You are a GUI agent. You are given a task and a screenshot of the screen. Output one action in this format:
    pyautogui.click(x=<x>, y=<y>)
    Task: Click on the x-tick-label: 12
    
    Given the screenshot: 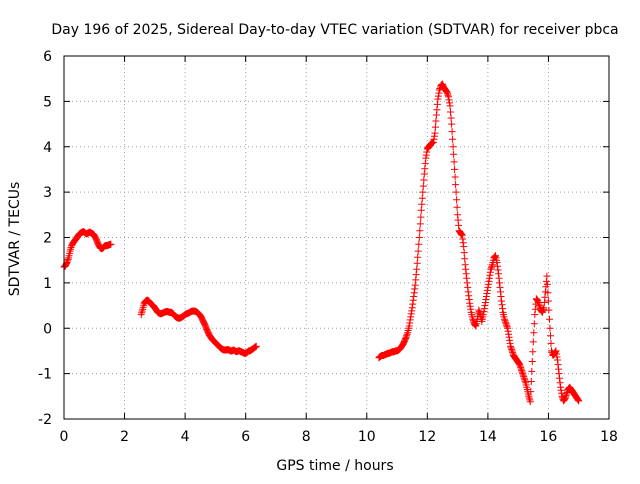 What is the action you would take?
    pyautogui.click(x=427, y=437)
    